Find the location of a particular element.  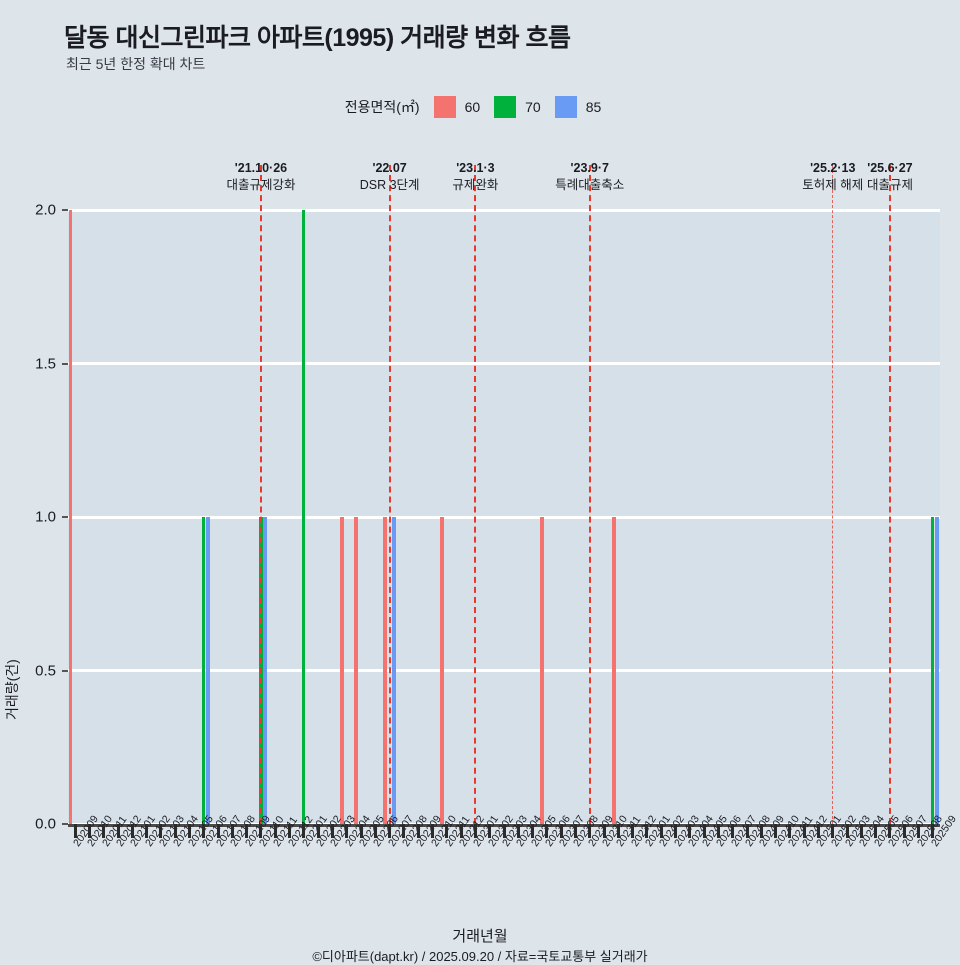

chart-legend: 전용면적(㎡) 60 70 85 is located at coordinates (480, 107).